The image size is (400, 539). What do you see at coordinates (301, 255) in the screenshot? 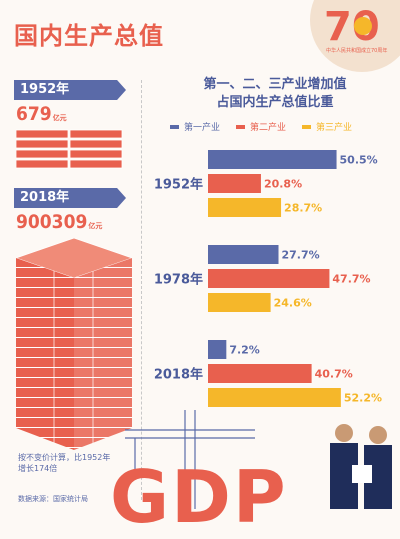
I see `bar-label-2-1: 27.7%` at bounding box center [301, 255].